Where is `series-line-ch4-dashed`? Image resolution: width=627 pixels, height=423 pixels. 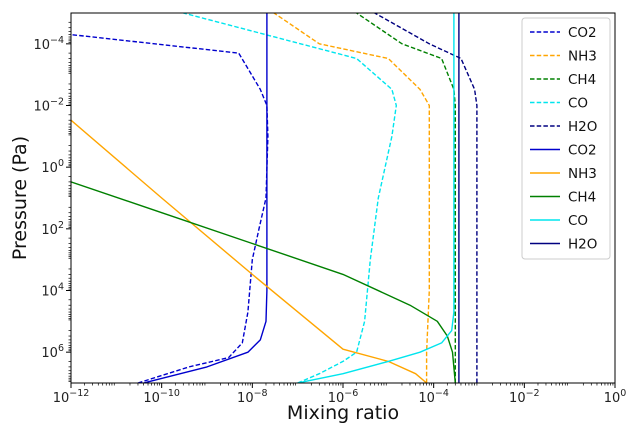
series-line-ch4-dashed is located at coordinates (406, 198).